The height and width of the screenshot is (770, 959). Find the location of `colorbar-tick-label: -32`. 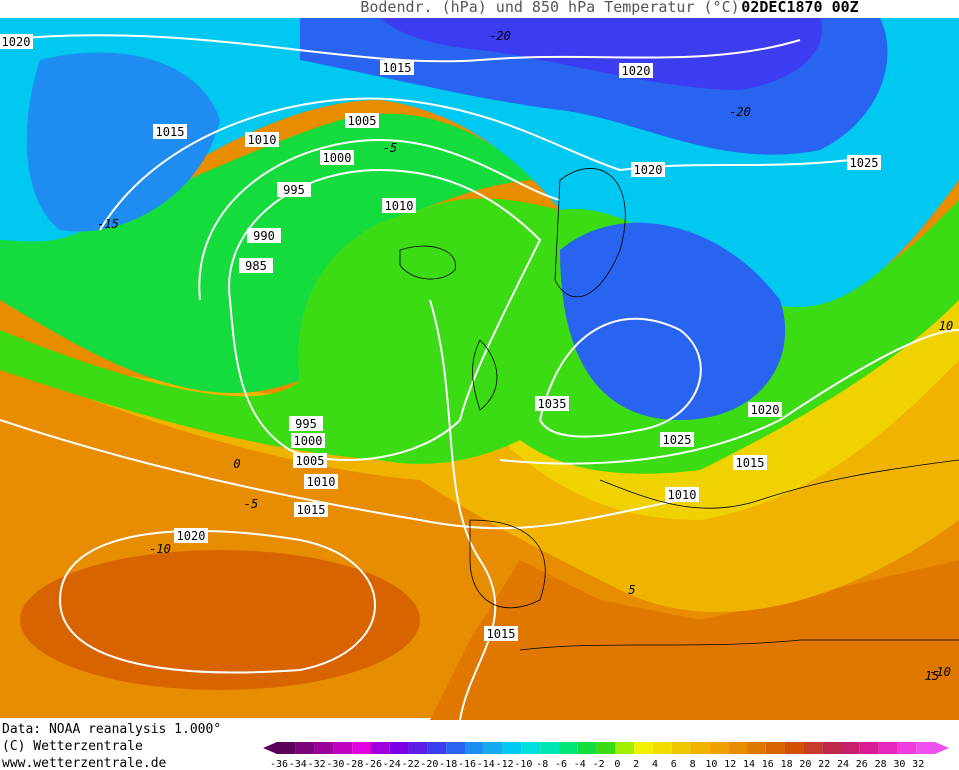

colorbar-tick-label: -32 is located at coordinates (317, 764).